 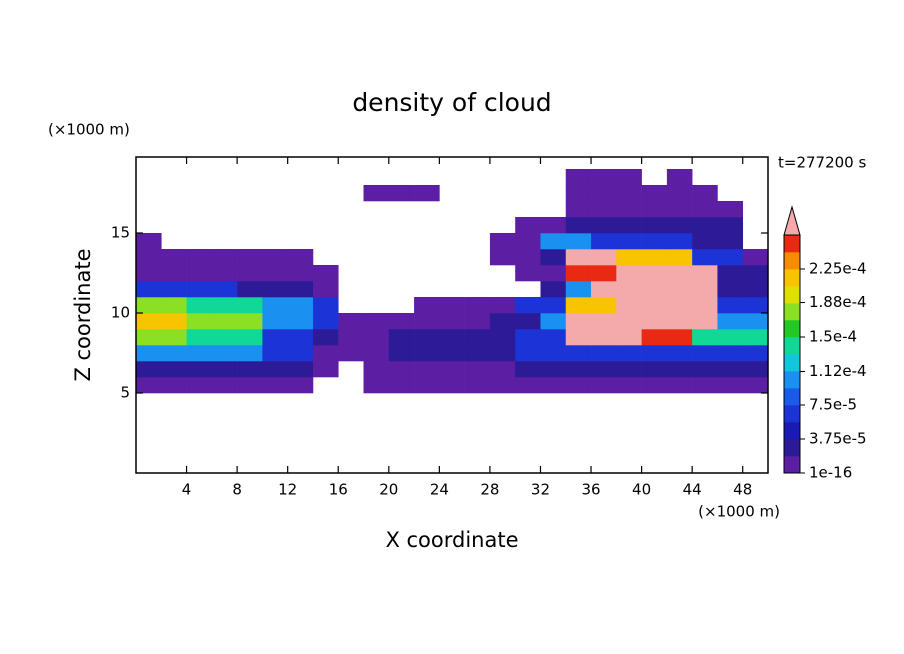 What do you see at coordinates (742, 490) in the screenshot?
I see `x-tick-label: 48` at bounding box center [742, 490].